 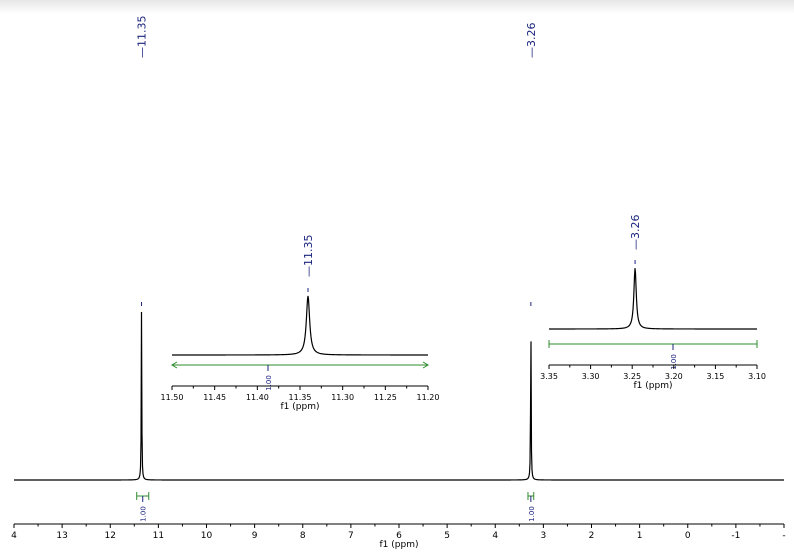 I want to click on x-tick-label: 3.15, so click(x=715, y=376).